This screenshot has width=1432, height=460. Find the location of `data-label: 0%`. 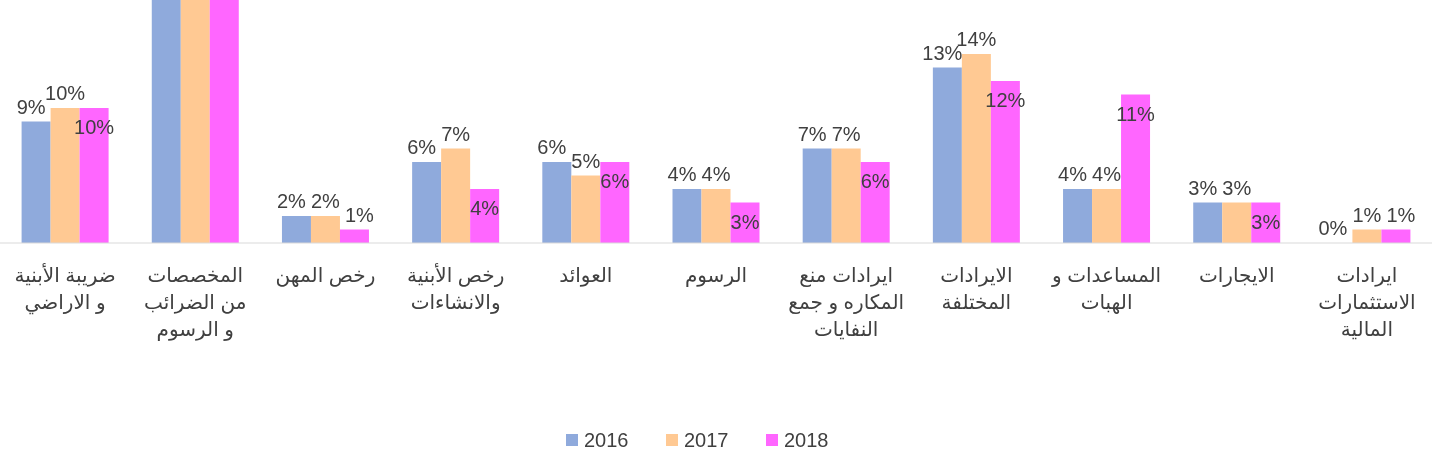

data-label: 0% is located at coordinates (1333, 228).